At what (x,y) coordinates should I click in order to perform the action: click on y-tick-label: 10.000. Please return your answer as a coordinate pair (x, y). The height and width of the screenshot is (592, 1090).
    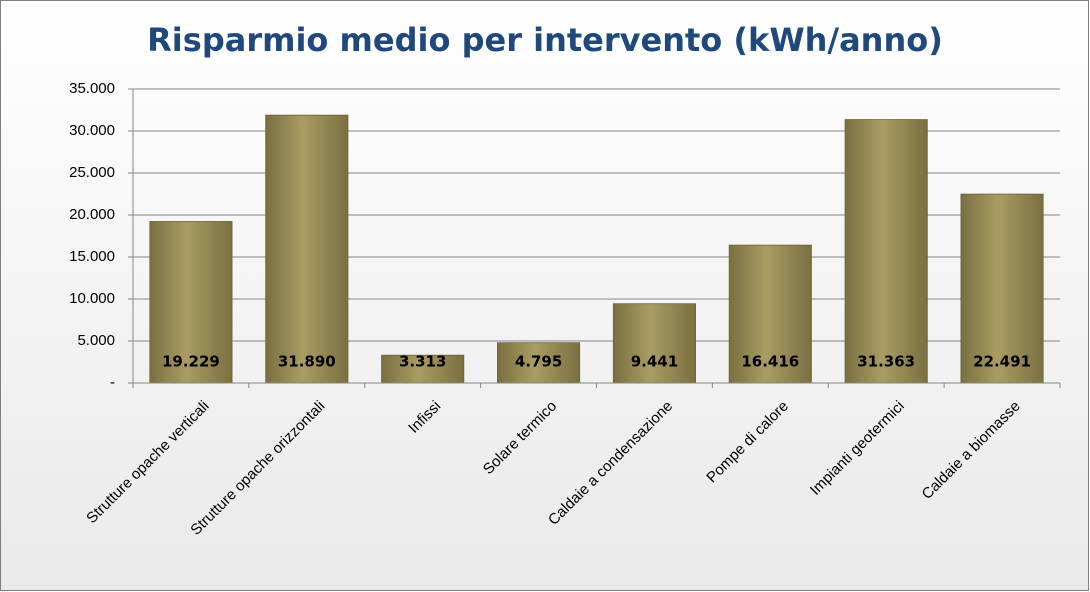
    Looking at the image, I should click on (92, 298).